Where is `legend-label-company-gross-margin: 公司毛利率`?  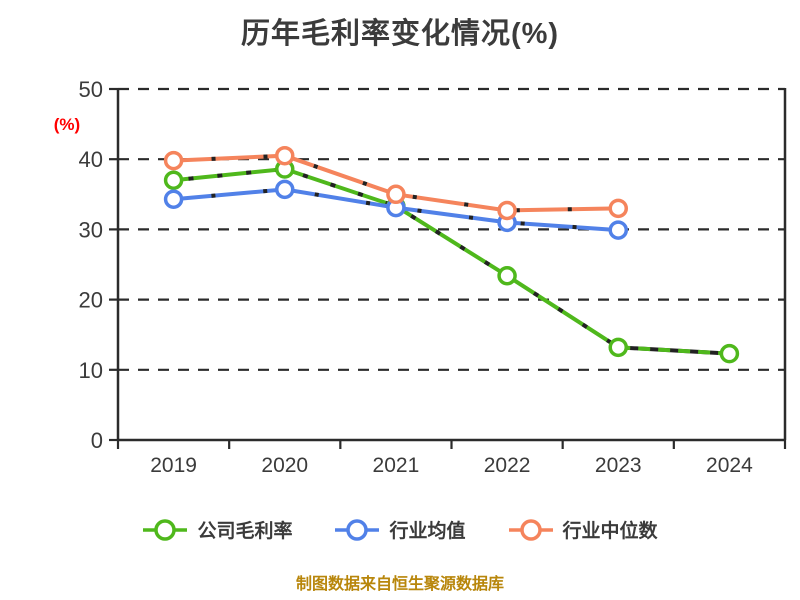
legend-label-company-gross-margin: 公司毛利率 is located at coordinates (245, 531).